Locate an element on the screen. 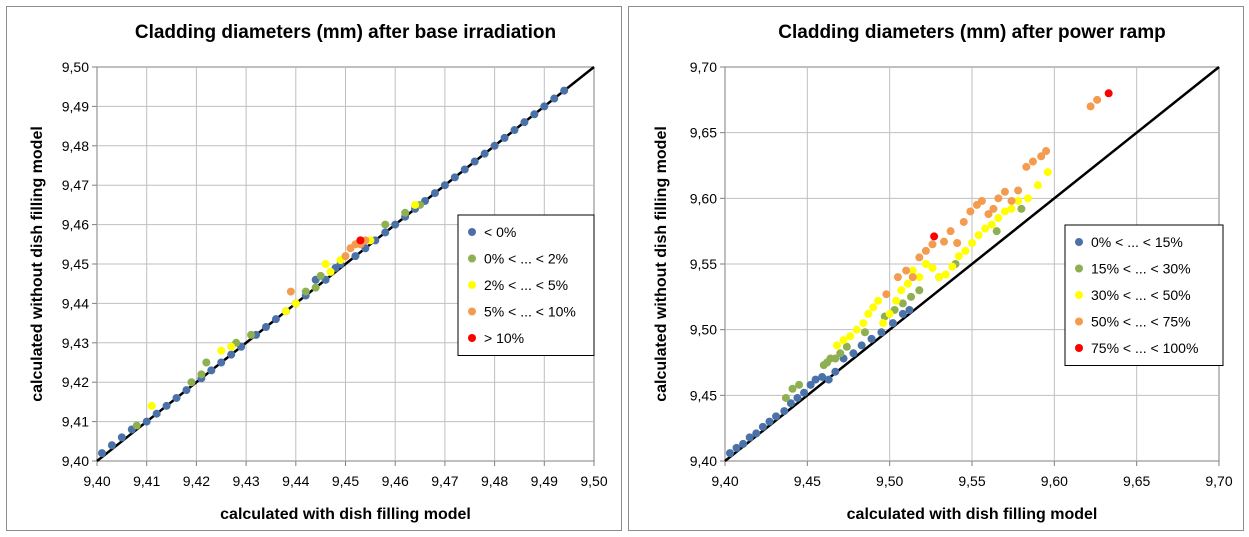 Image resolution: width=1249 pixels, height=537 pixels. y-tick-label: 9,44 is located at coordinates (75, 303).